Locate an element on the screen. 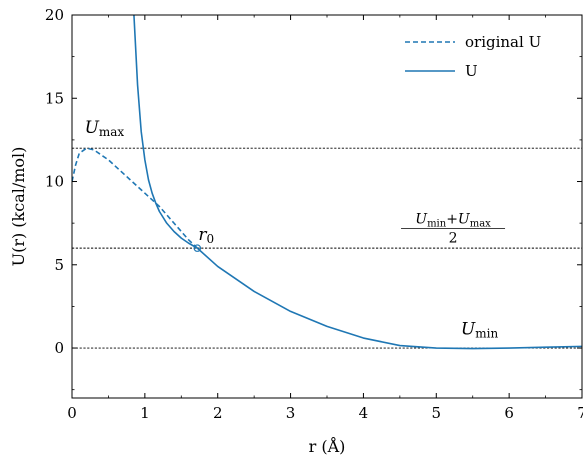 The height and width of the screenshot is (462, 583). legend-label-0: original U is located at coordinates (503, 42).